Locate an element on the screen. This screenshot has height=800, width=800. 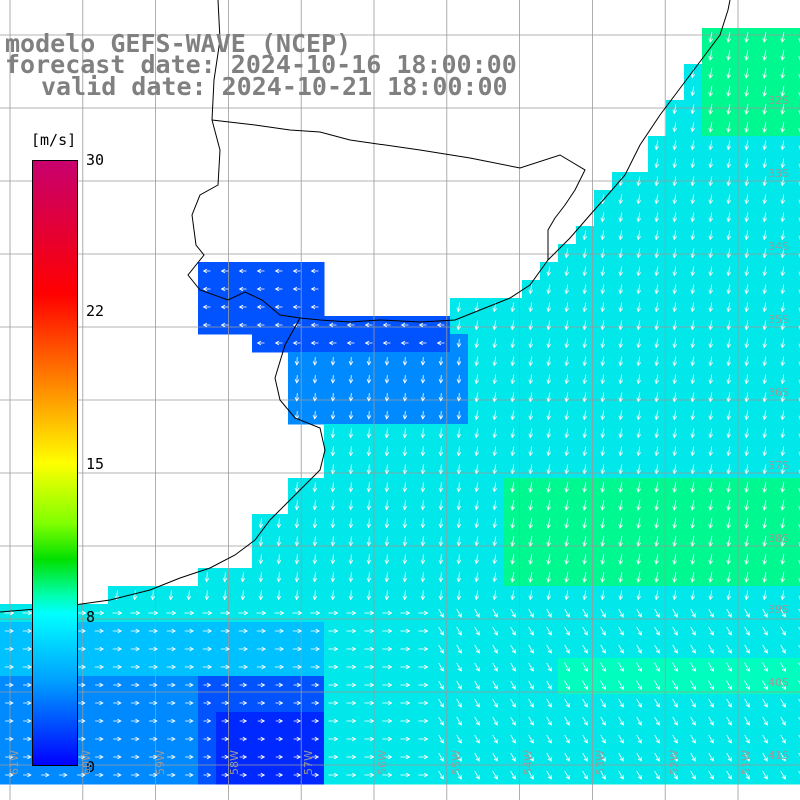
lon-label: 51W is located at coordinates (746, 762).